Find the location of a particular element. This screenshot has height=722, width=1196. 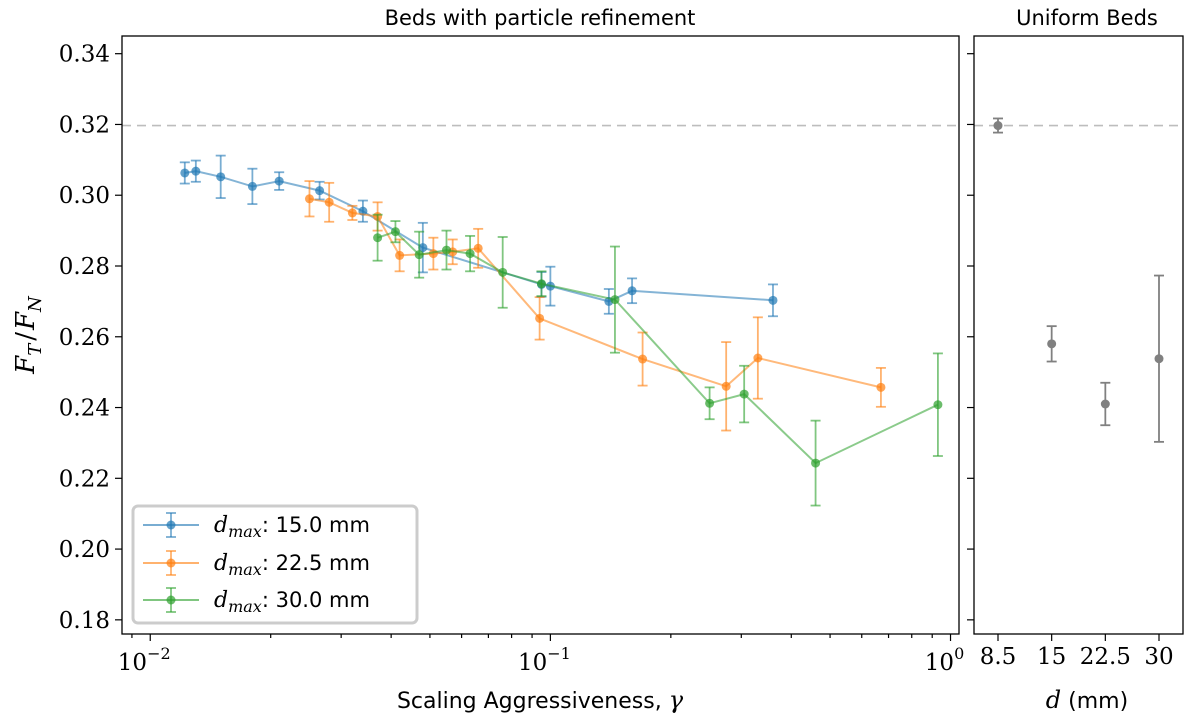

legend-entry-label: dmax: 22.5 mm is located at coordinates (292, 565).